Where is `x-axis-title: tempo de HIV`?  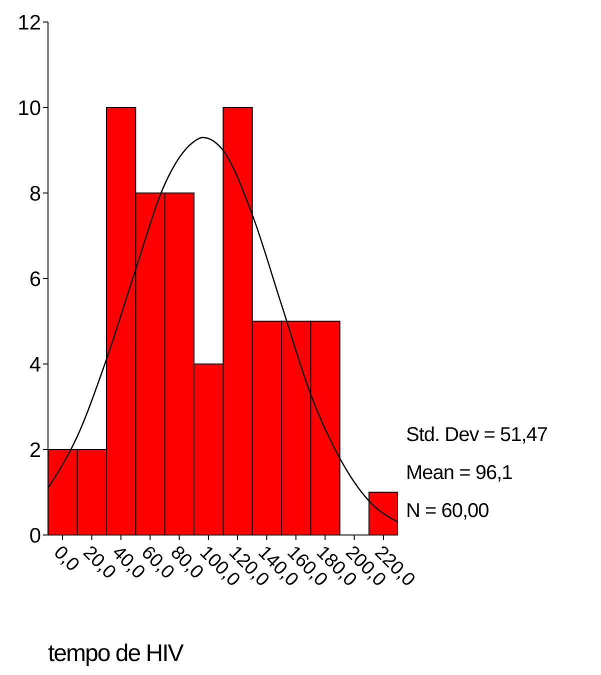
x-axis-title: tempo de HIV is located at coordinates (115, 654).